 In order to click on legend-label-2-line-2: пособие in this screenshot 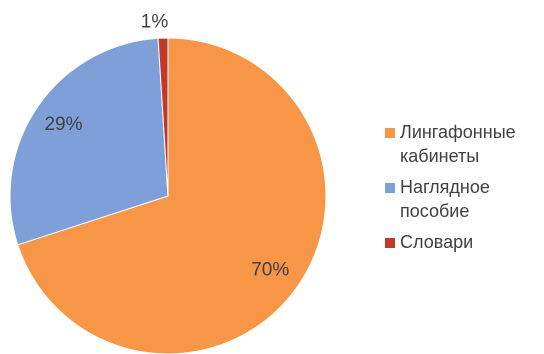, I will do `click(434, 211)`.